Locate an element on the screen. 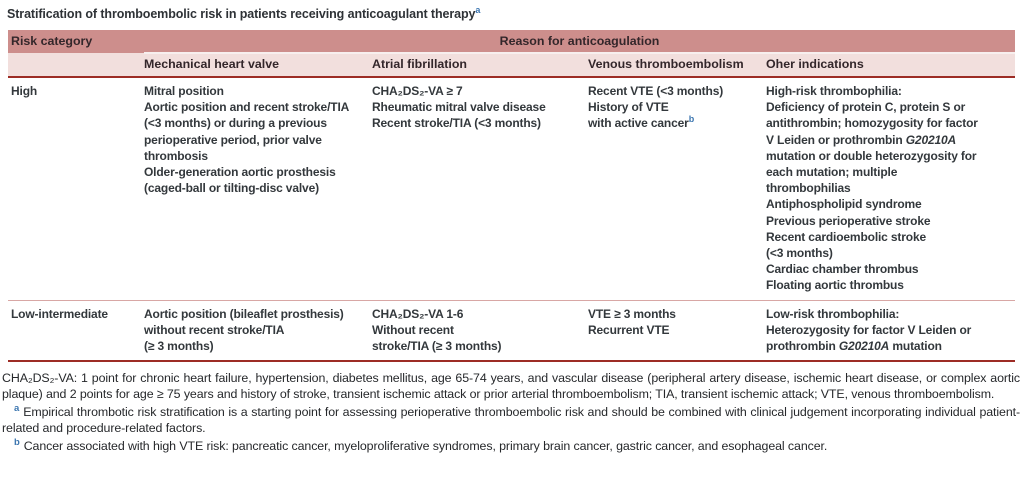 This screenshot has width=1022, height=479. cell-line: (caged-ball or tilting-disc valve) is located at coordinates (231, 188).